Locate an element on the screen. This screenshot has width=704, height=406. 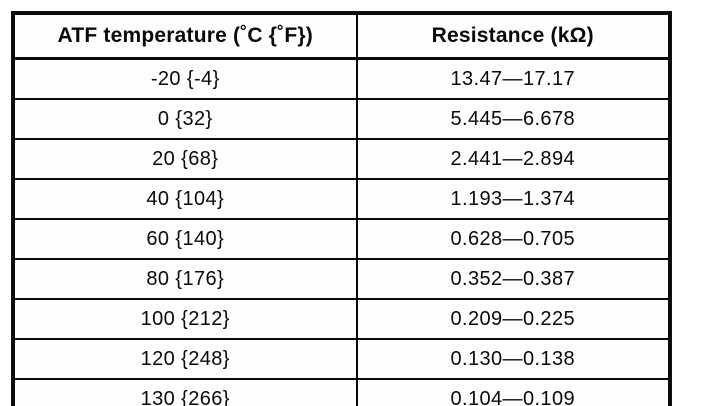
table-row: 40 {104} 1.193—1.374 is located at coordinates (341, 199).